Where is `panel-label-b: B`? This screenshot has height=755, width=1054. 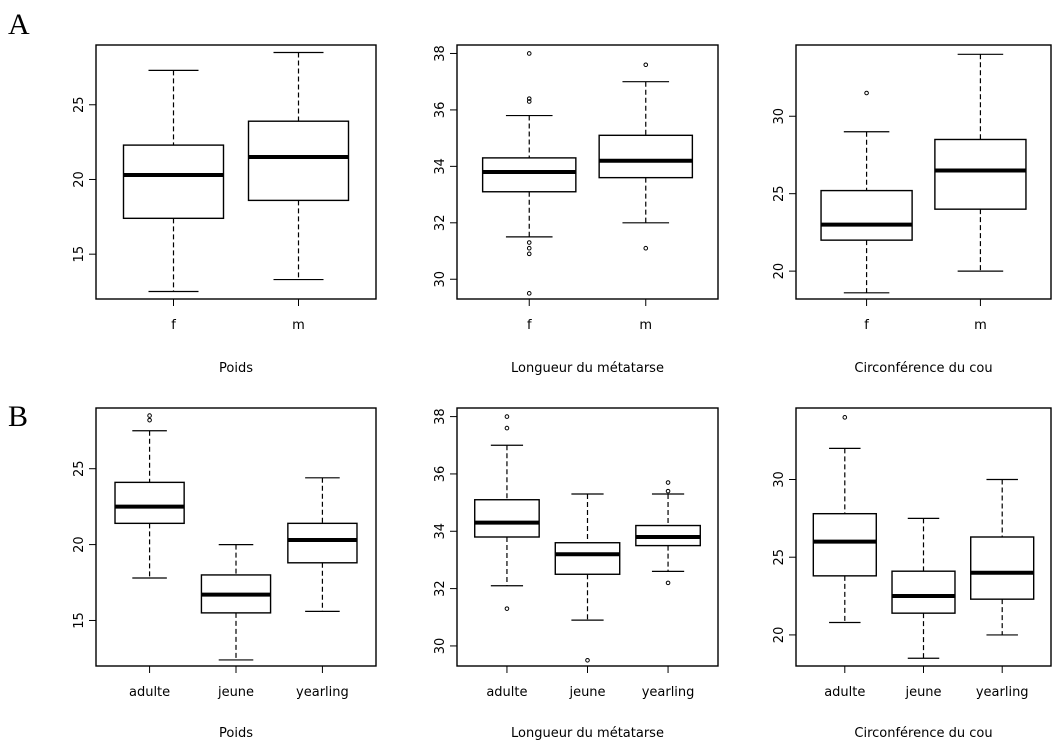 panel-label-b: B is located at coordinates (18, 416).